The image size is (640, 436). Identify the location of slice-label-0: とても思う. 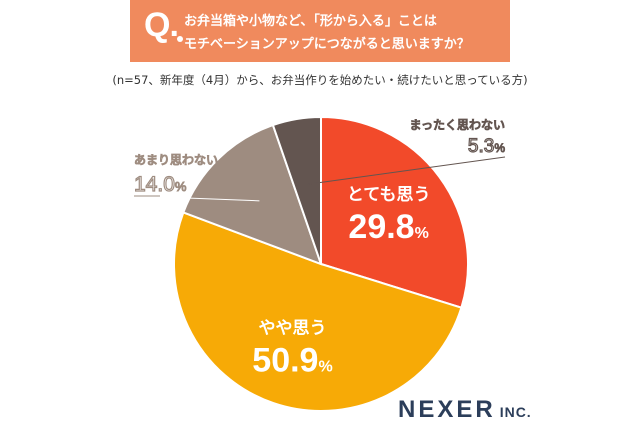
(389, 194).